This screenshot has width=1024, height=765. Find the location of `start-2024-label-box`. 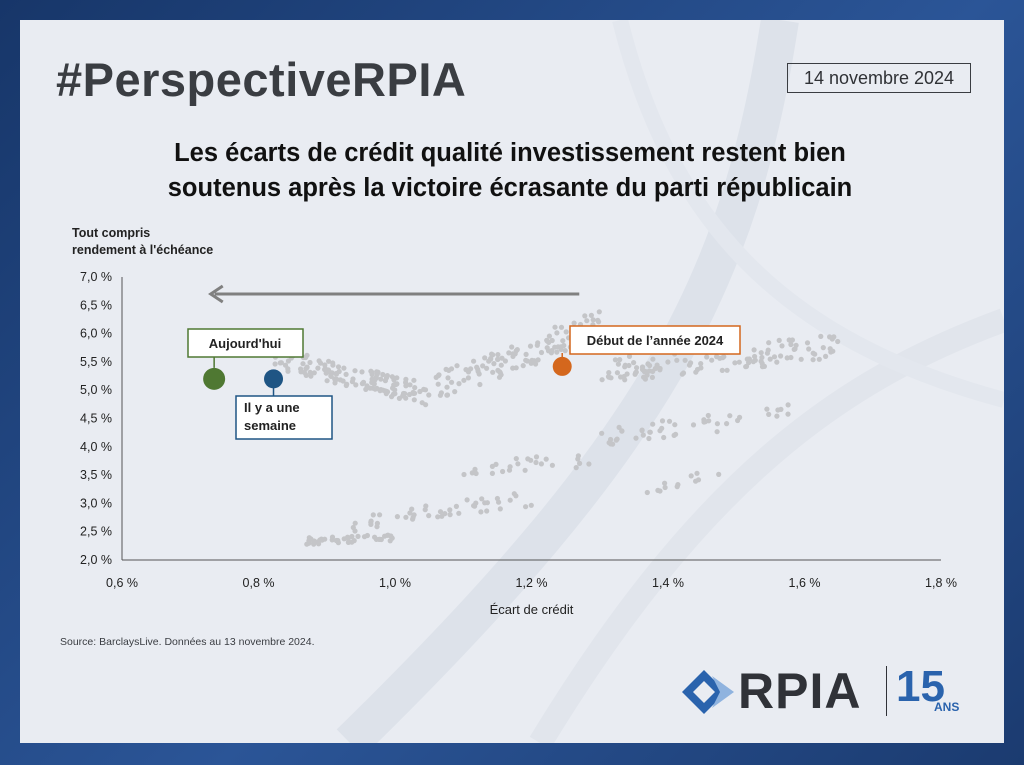

start-2024-label-box is located at coordinates (655, 340).